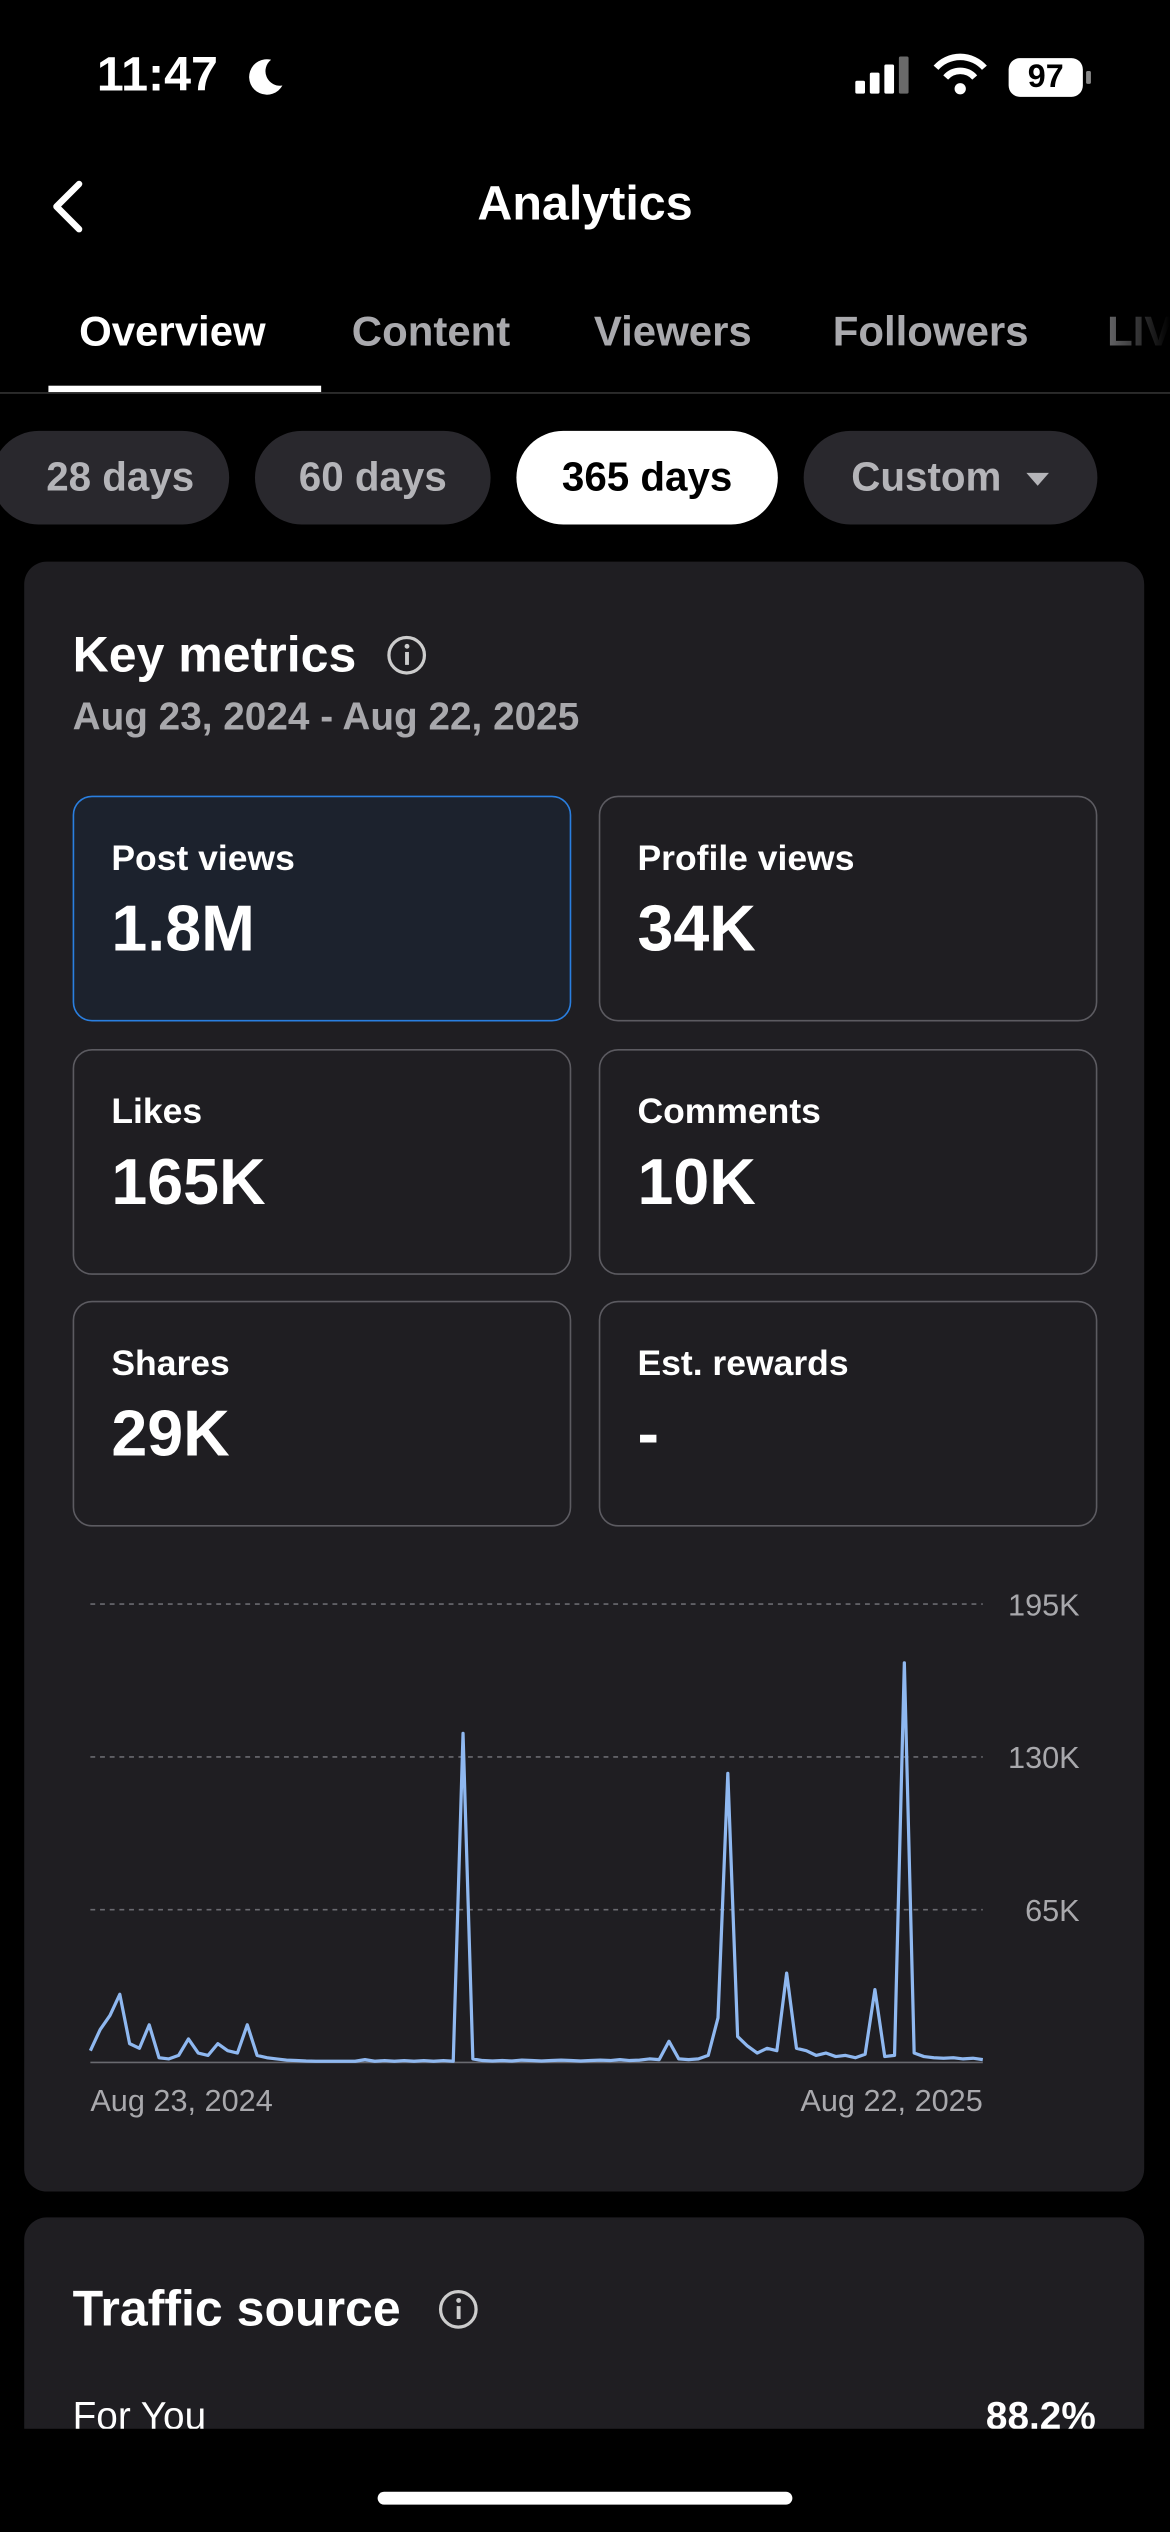 The height and width of the screenshot is (2532, 1170). What do you see at coordinates (1052, 1911) in the screenshot?
I see `y-tick-label: 65K` at bounding box center [1052, 1911].